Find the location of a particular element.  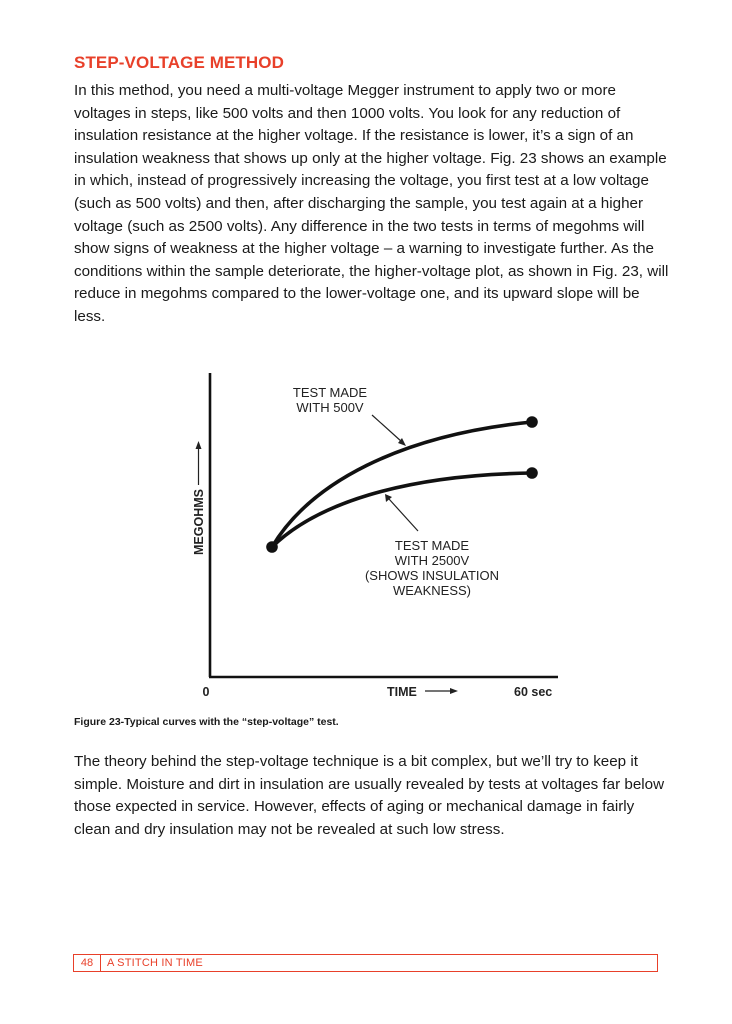

start-point-marker is located at coordinates (272, 547).